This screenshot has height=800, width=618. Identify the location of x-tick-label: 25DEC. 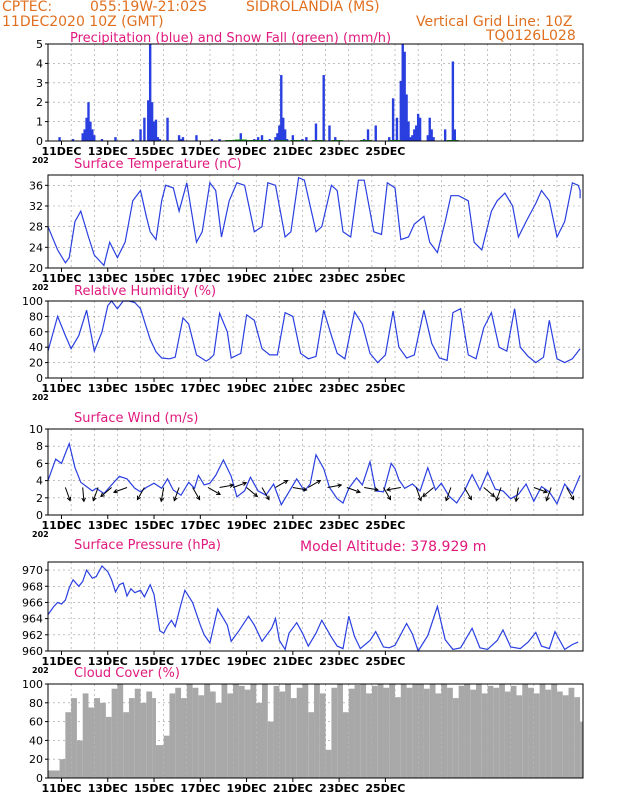
(385, 151).